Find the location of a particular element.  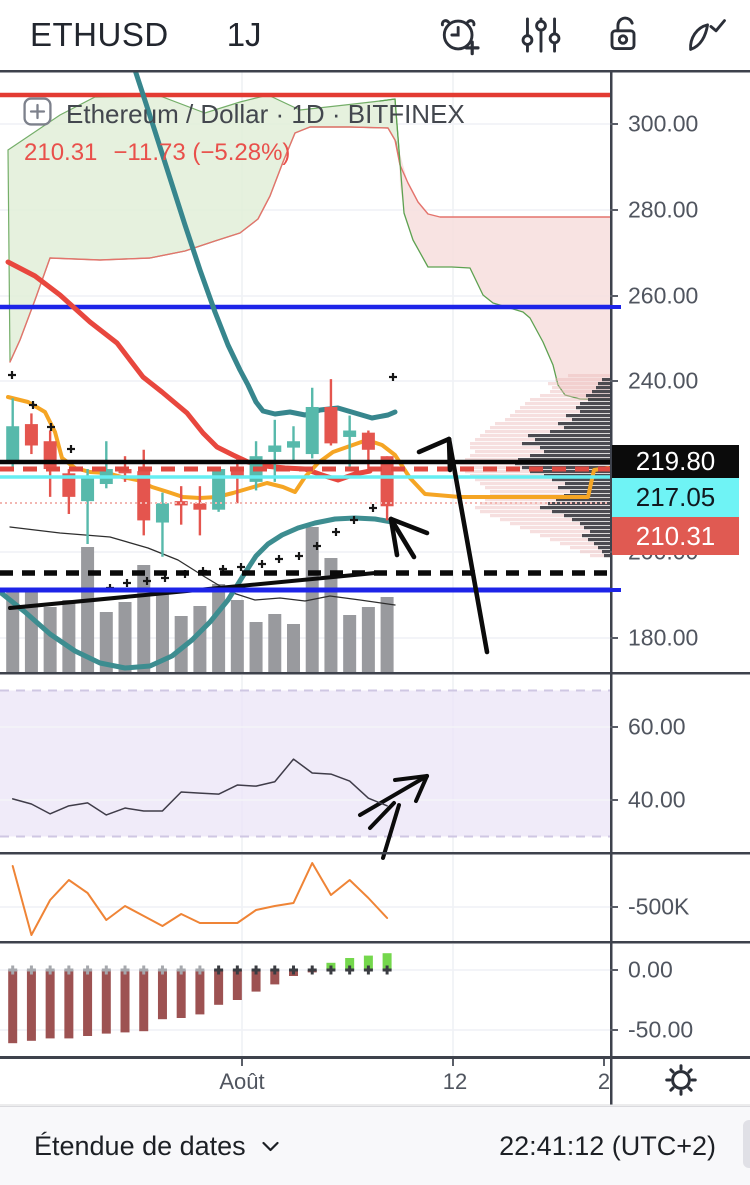

clock-label: 22:41:12 (UTC+2) is located at coordinates (607, 1145).